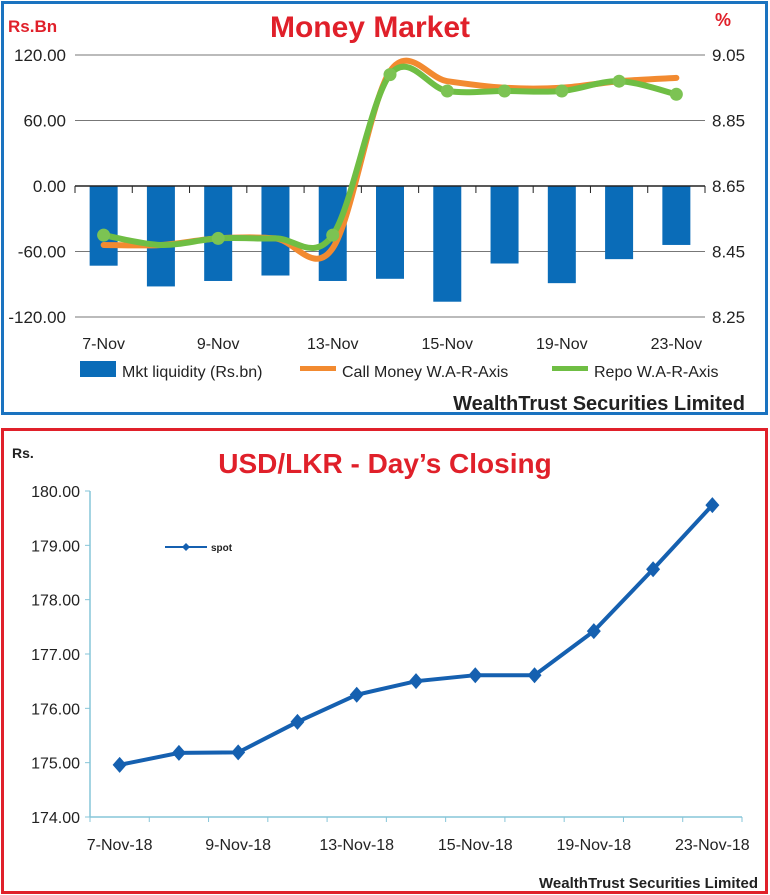  What do you see at coordinates (425, 372) in the screenshot?
I see `legend-label: Call Money W.A-R-Axis` at bounding box center [425, 372].